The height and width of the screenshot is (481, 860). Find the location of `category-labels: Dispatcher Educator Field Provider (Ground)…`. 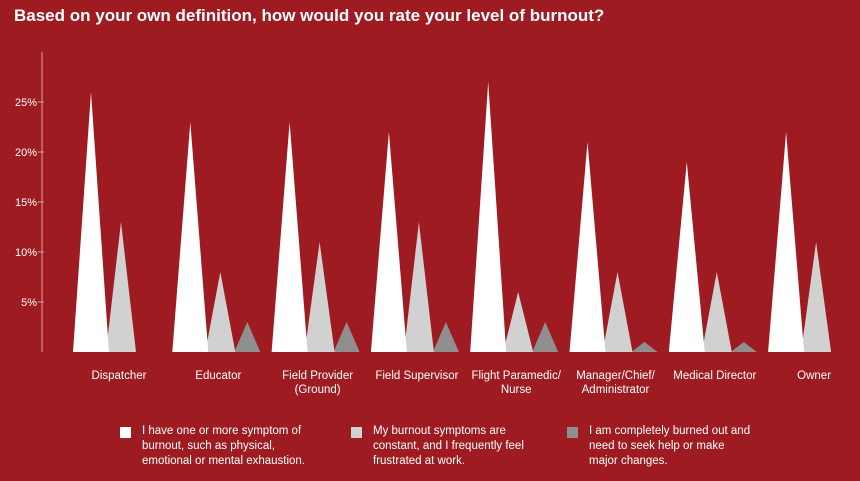

category-labels: Dispatcher Educator Field Provider (Ground)… is located at coordinates (462, 383).